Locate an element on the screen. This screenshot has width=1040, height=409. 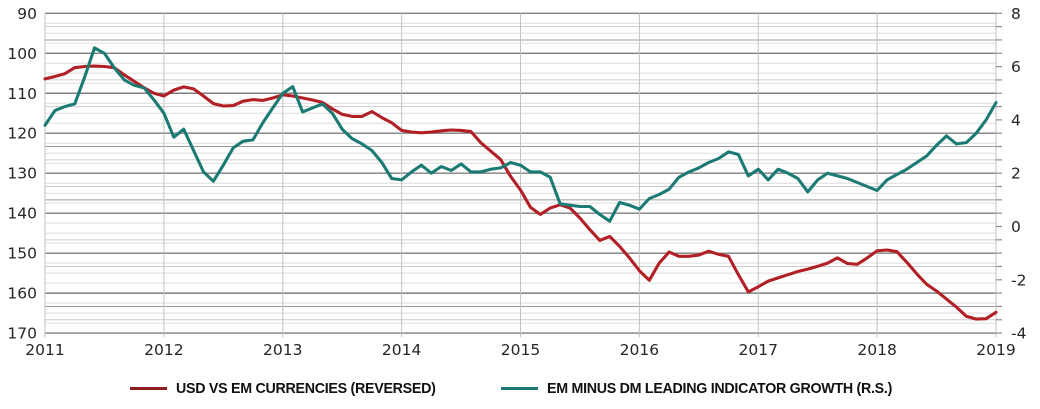
x-axis-year-label: 2014 is located at coordinates (401, 350).